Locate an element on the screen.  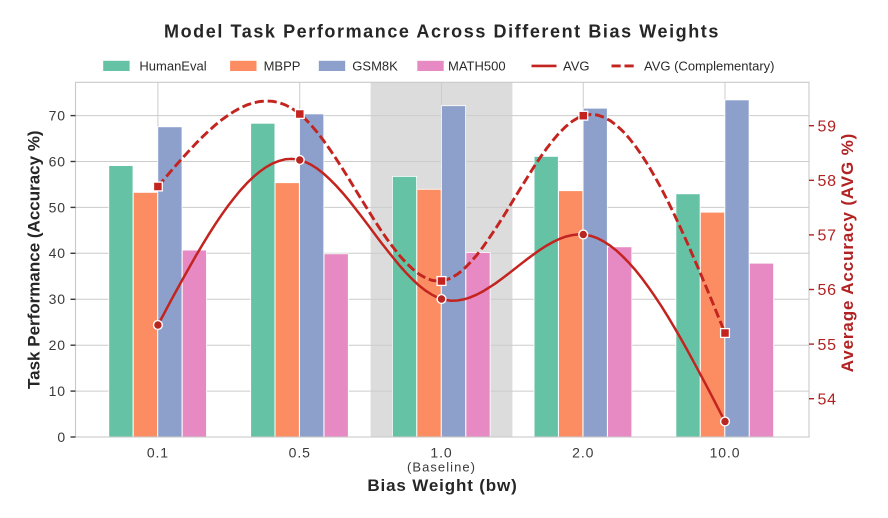
svg-text: 2.0 is located at coordinates (583, 452).